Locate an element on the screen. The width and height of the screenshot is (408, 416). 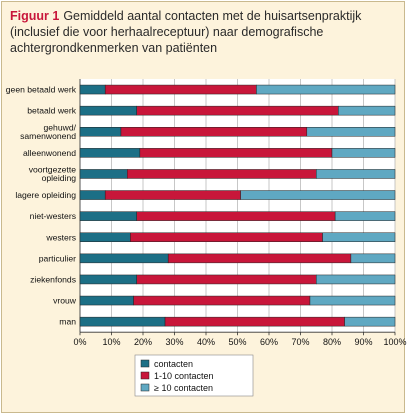
x-tick-label: 60% is located at coordinates (269, 342).